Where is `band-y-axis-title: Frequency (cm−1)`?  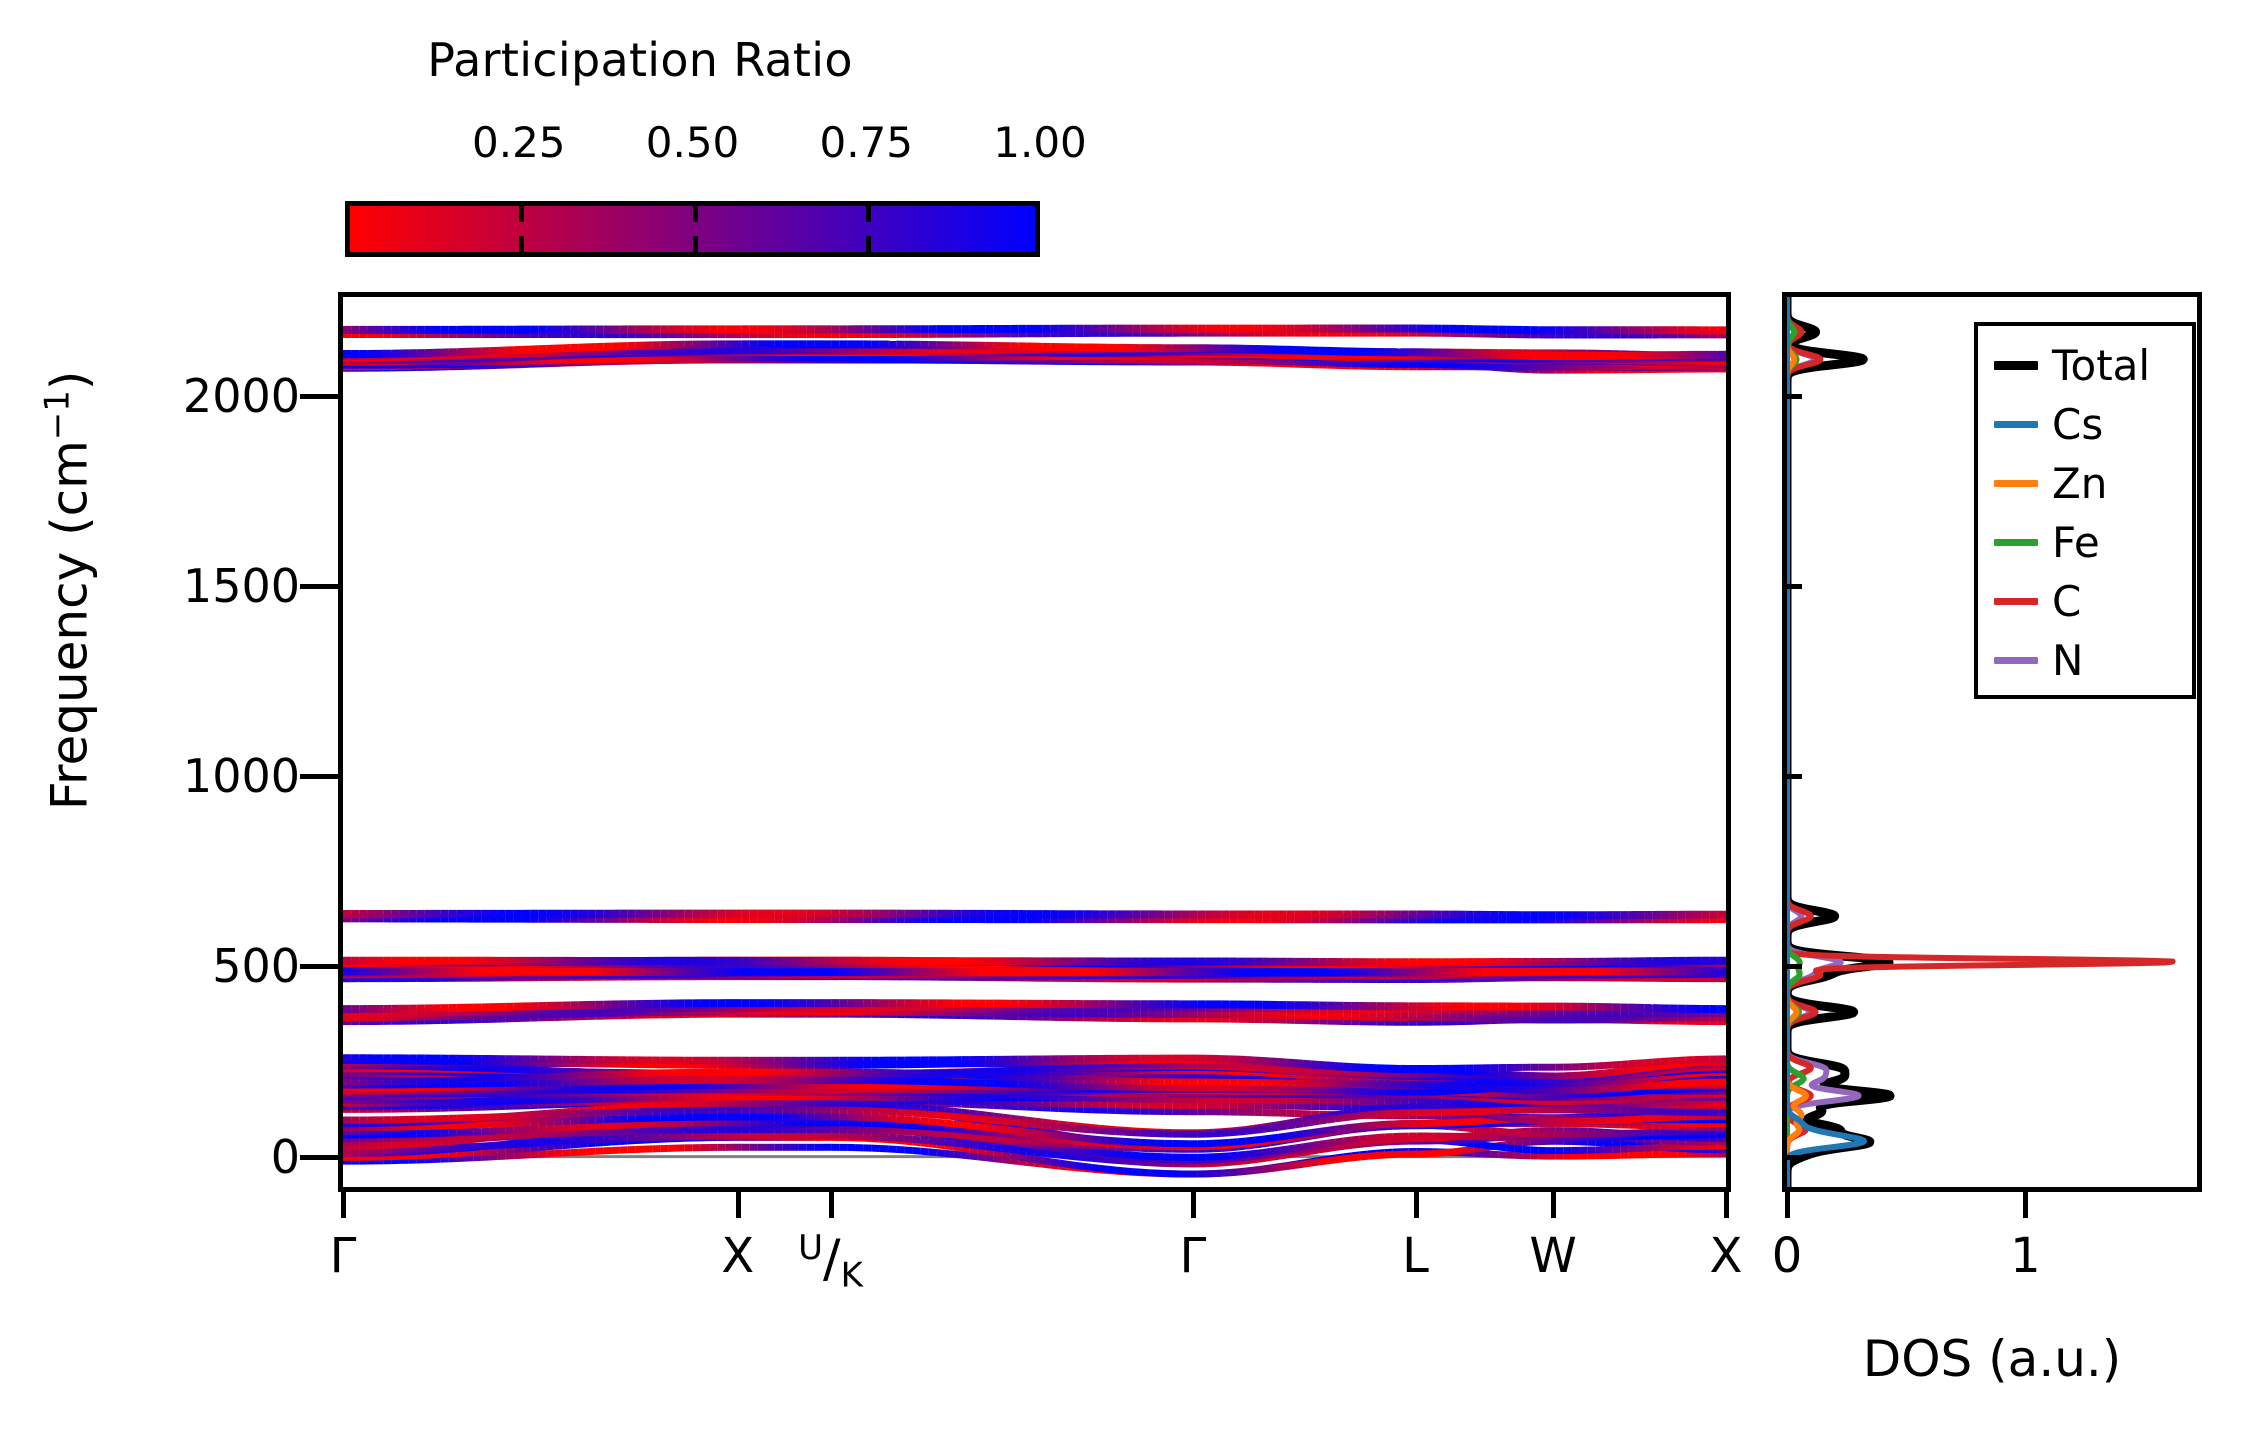
band-y-axis-title: Frequency (cm−1) is located at coordinates (68, 590).